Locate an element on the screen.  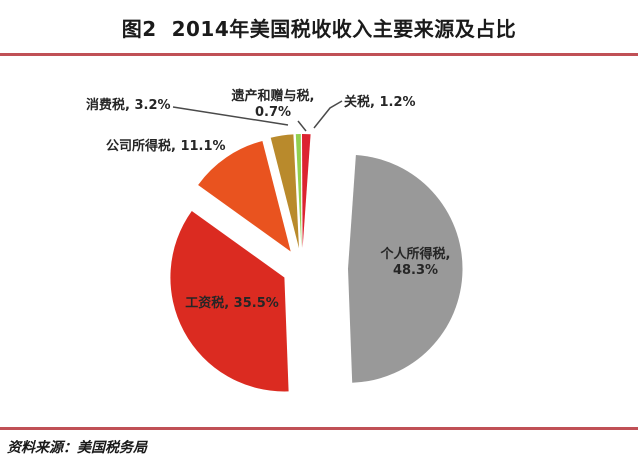
pie-label-personal-income-tax-line1: 个人所得税, is located at coordinates (415, 254).